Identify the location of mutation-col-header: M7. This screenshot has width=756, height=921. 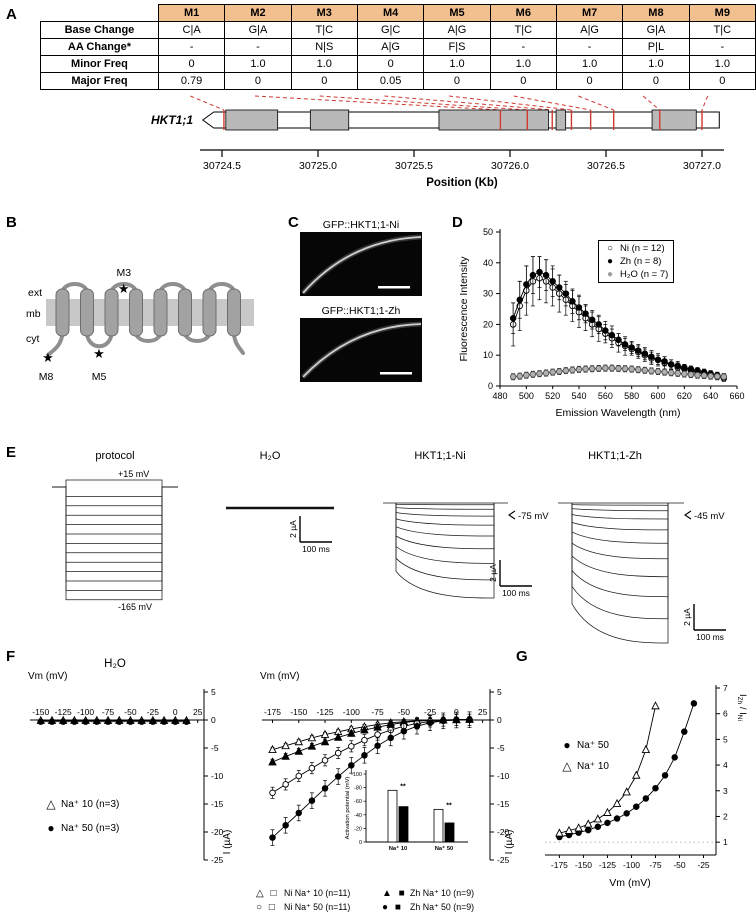
(589, 13).